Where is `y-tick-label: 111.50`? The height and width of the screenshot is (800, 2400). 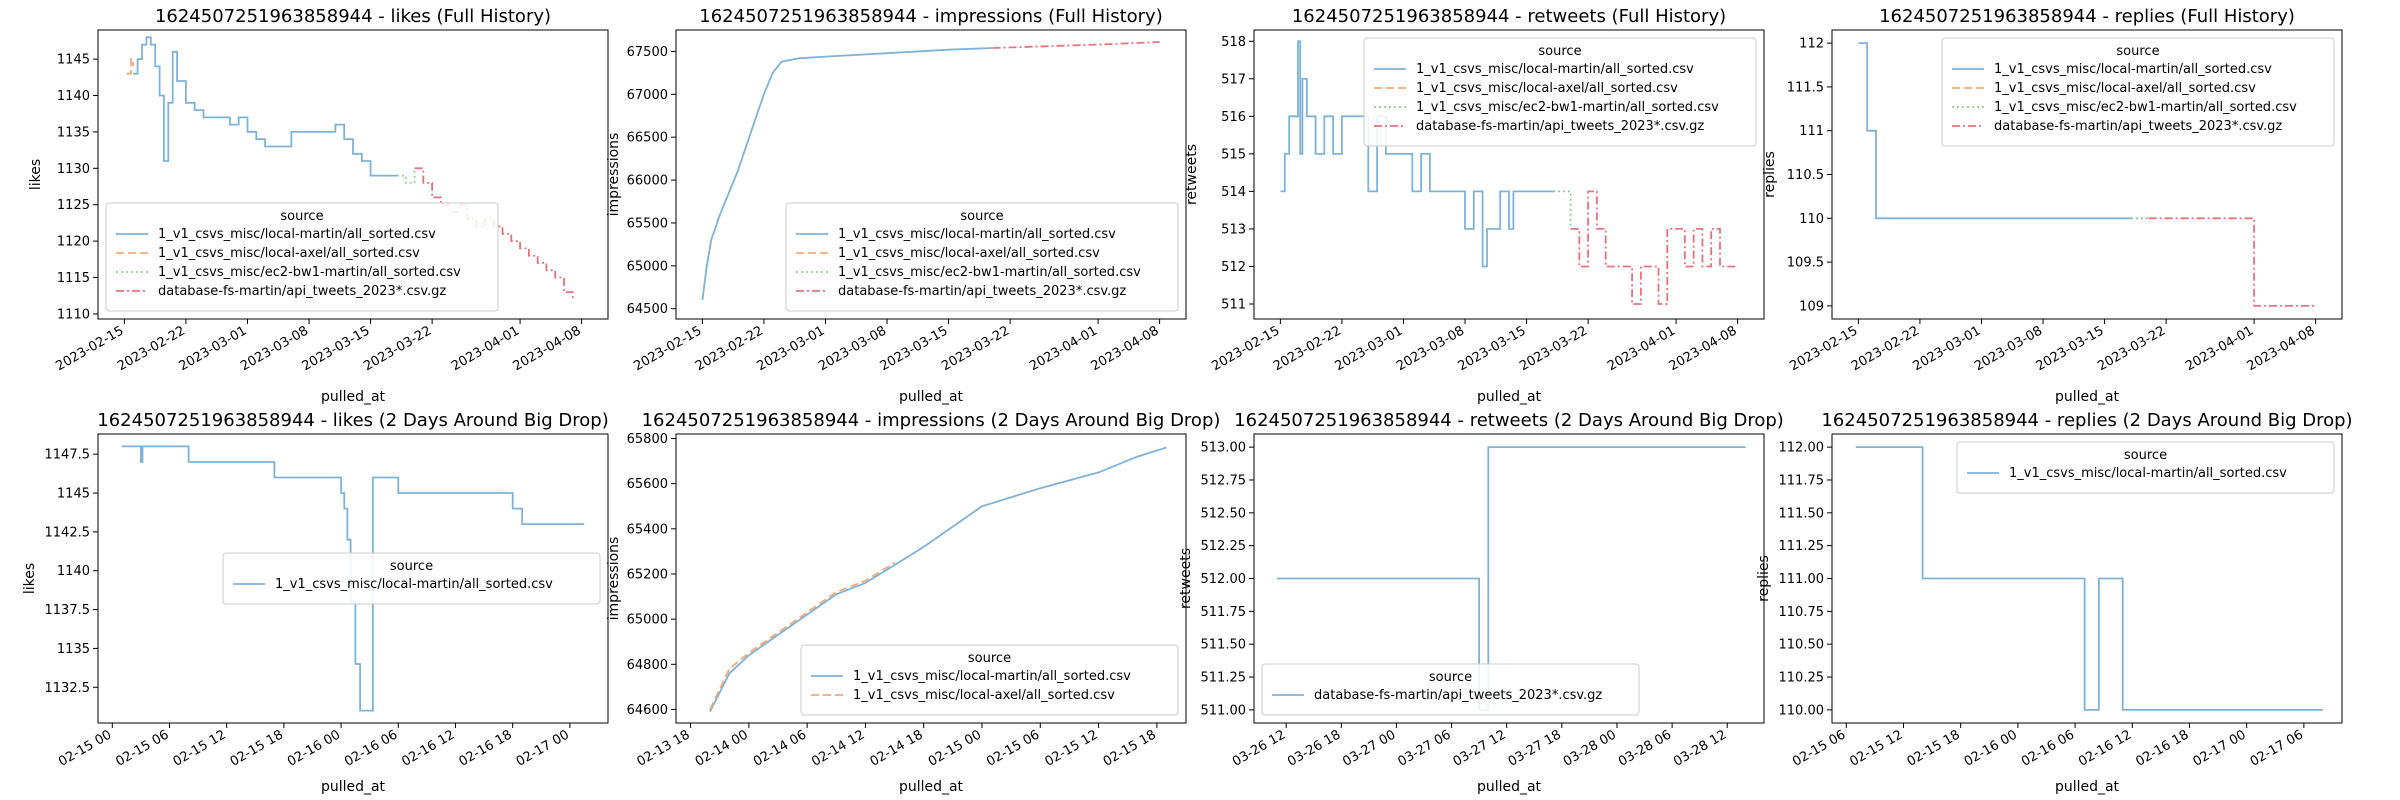
y-tick-label: 111.50 is located at coordinates (1802, 513).